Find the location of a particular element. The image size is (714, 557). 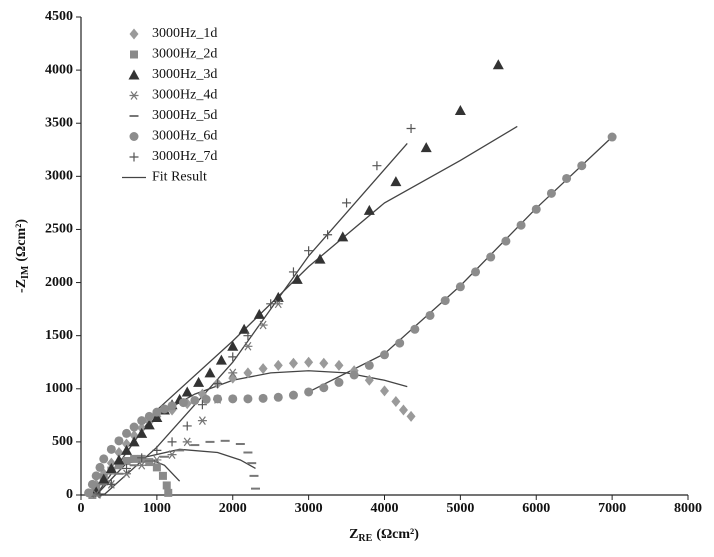

x-tick-label: 6000 is located at coordinates (536, 508).